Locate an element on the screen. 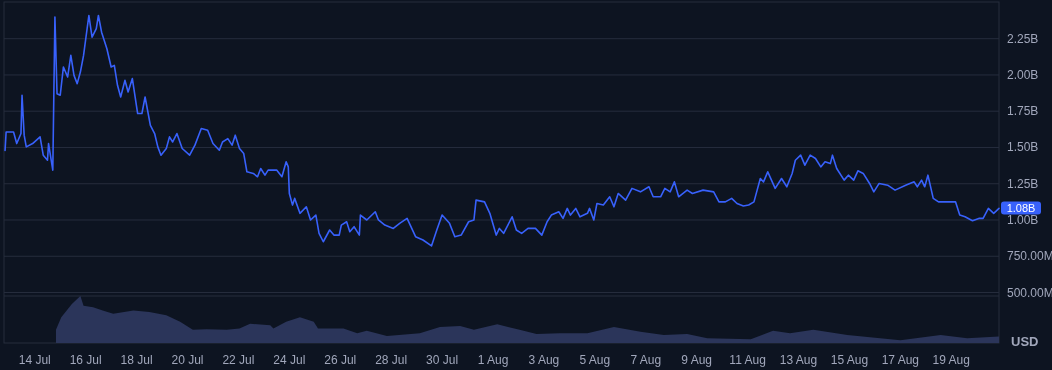  x-tick-label: 15 Aug is located at coordinates (849, 360).